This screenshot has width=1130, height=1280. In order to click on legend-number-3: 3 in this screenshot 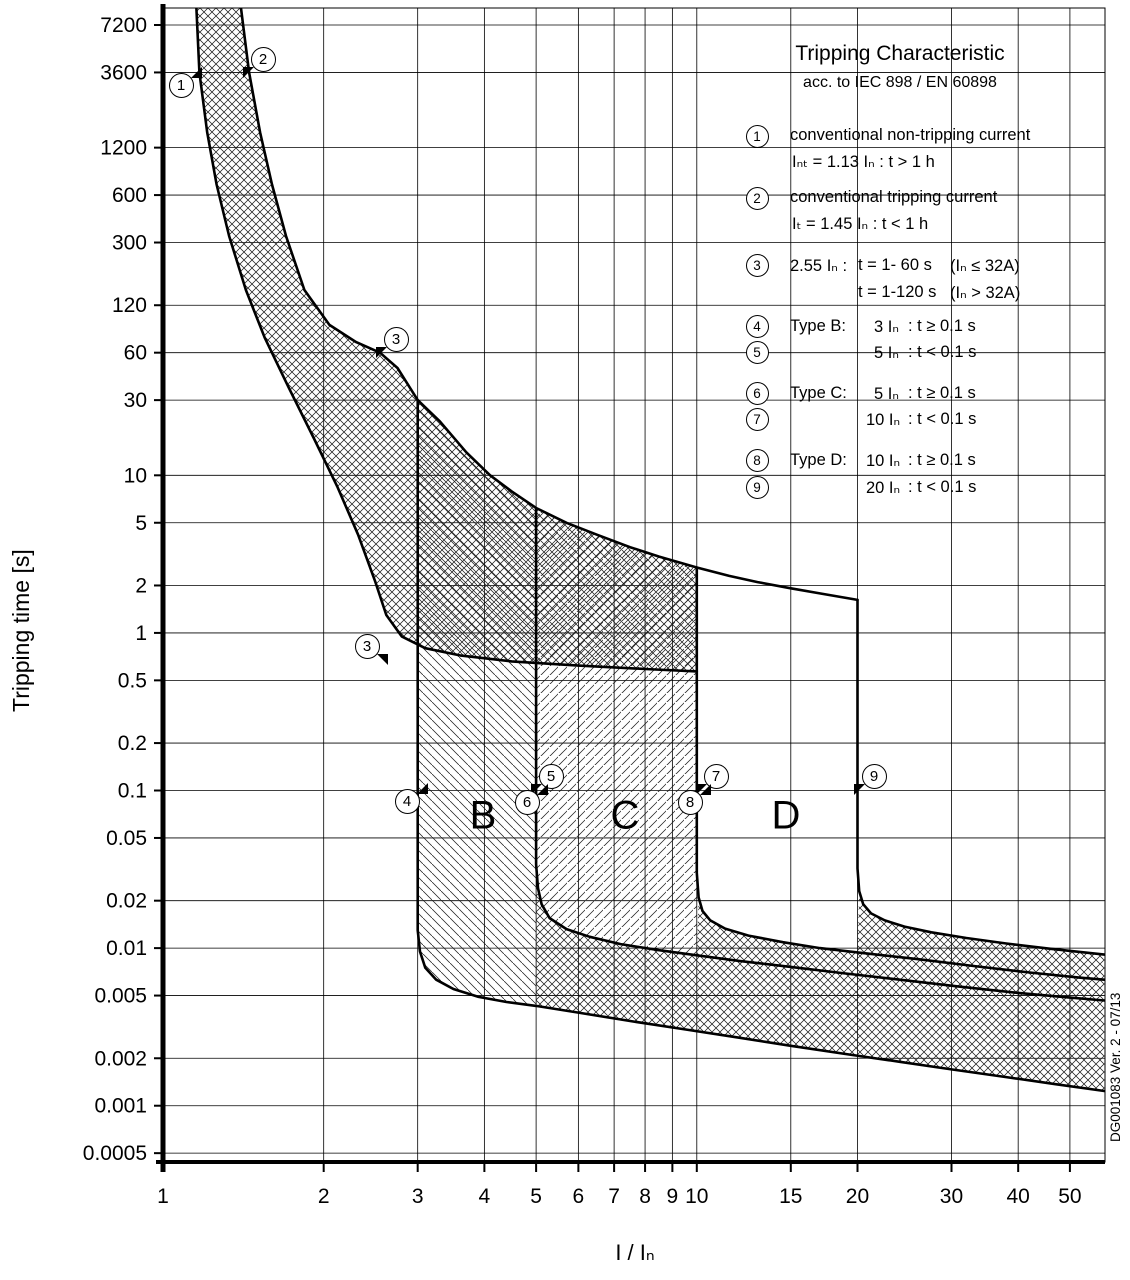, I will do `click(757, 265)`.